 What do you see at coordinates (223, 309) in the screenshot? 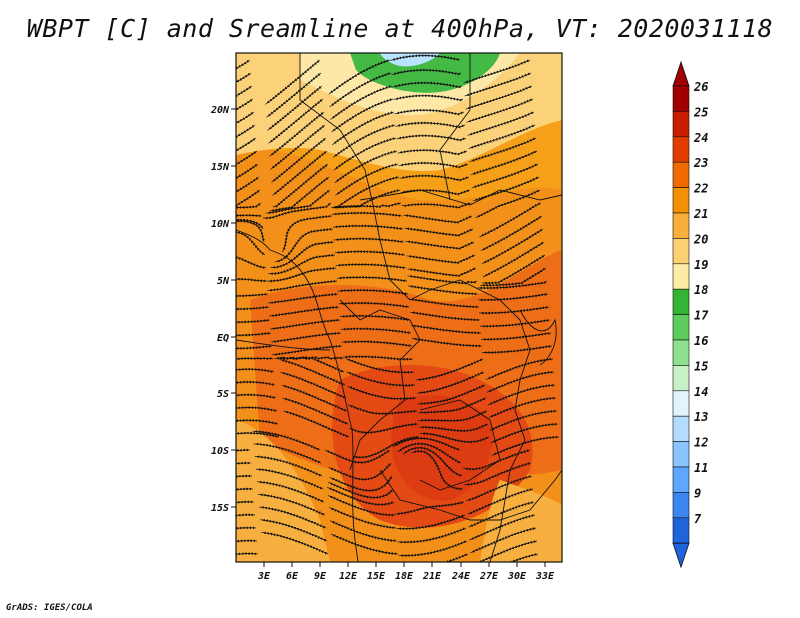
I see `latitude-axis: 20N 15N 10N 5N EQ 5S 10S 15S` at bounding box center [223, 309].